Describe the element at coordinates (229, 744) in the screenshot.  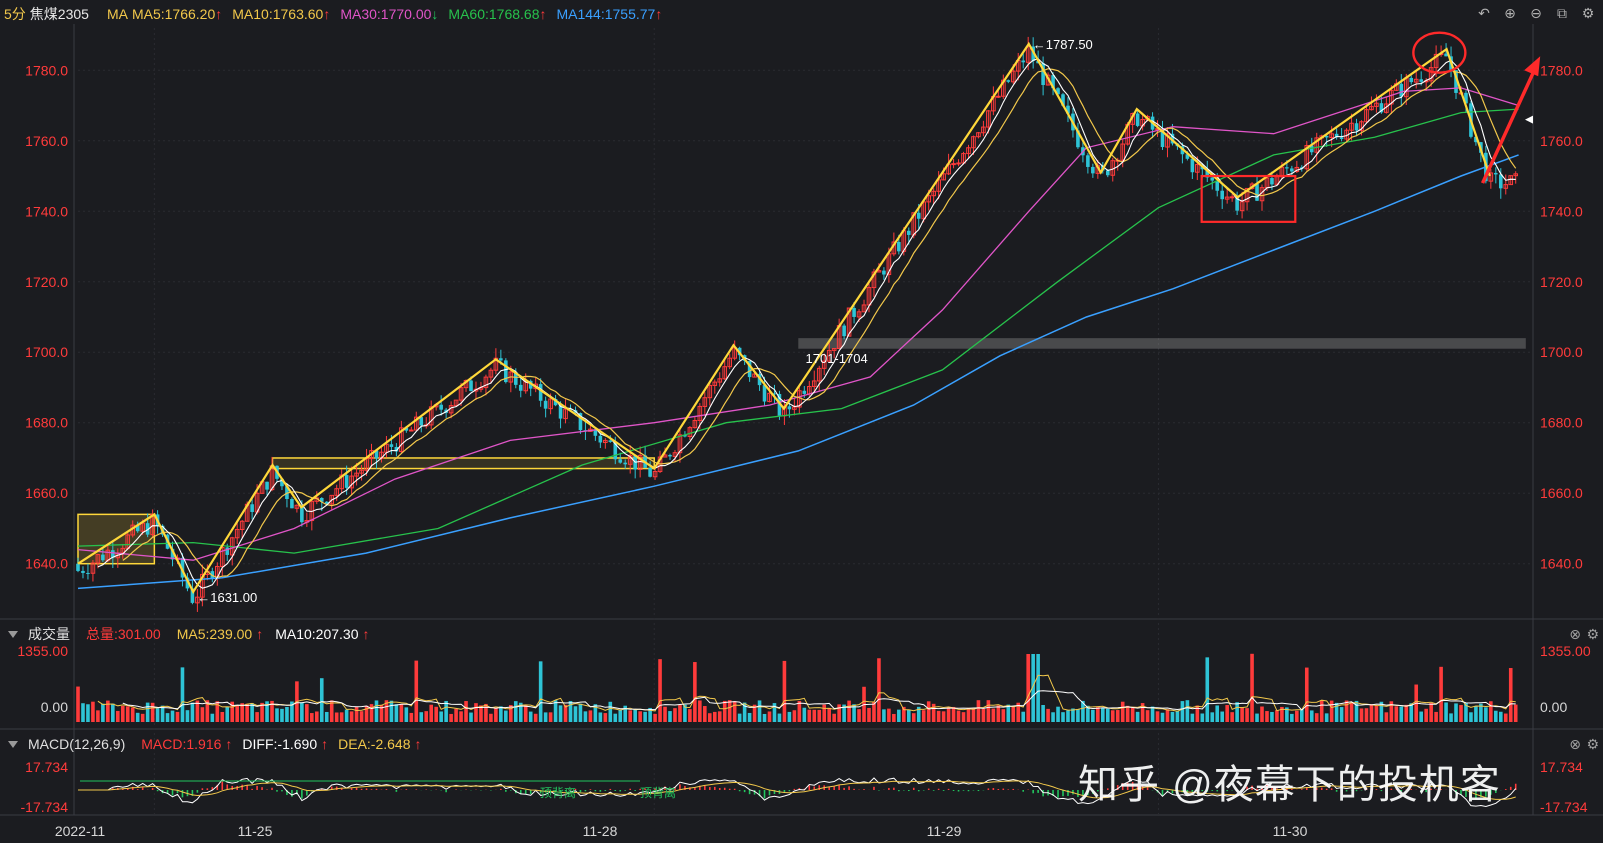
I see `macd-arrow: ↑` at that location.